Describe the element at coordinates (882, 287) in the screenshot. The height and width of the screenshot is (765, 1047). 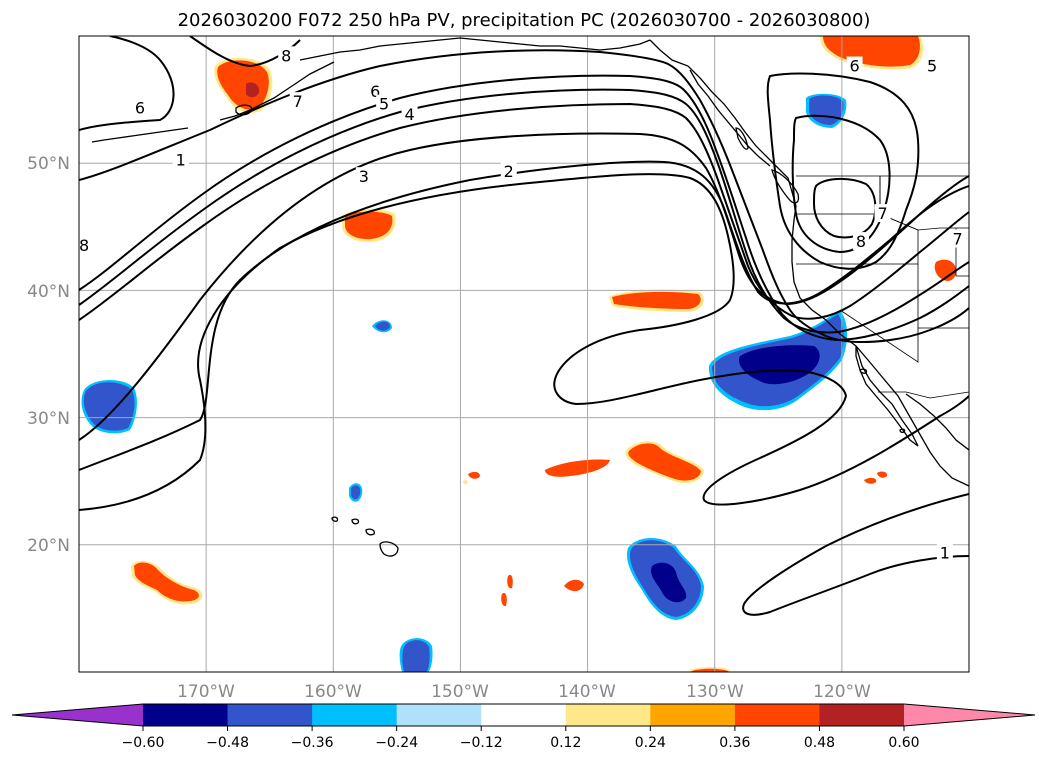
I see `borders` at that location.